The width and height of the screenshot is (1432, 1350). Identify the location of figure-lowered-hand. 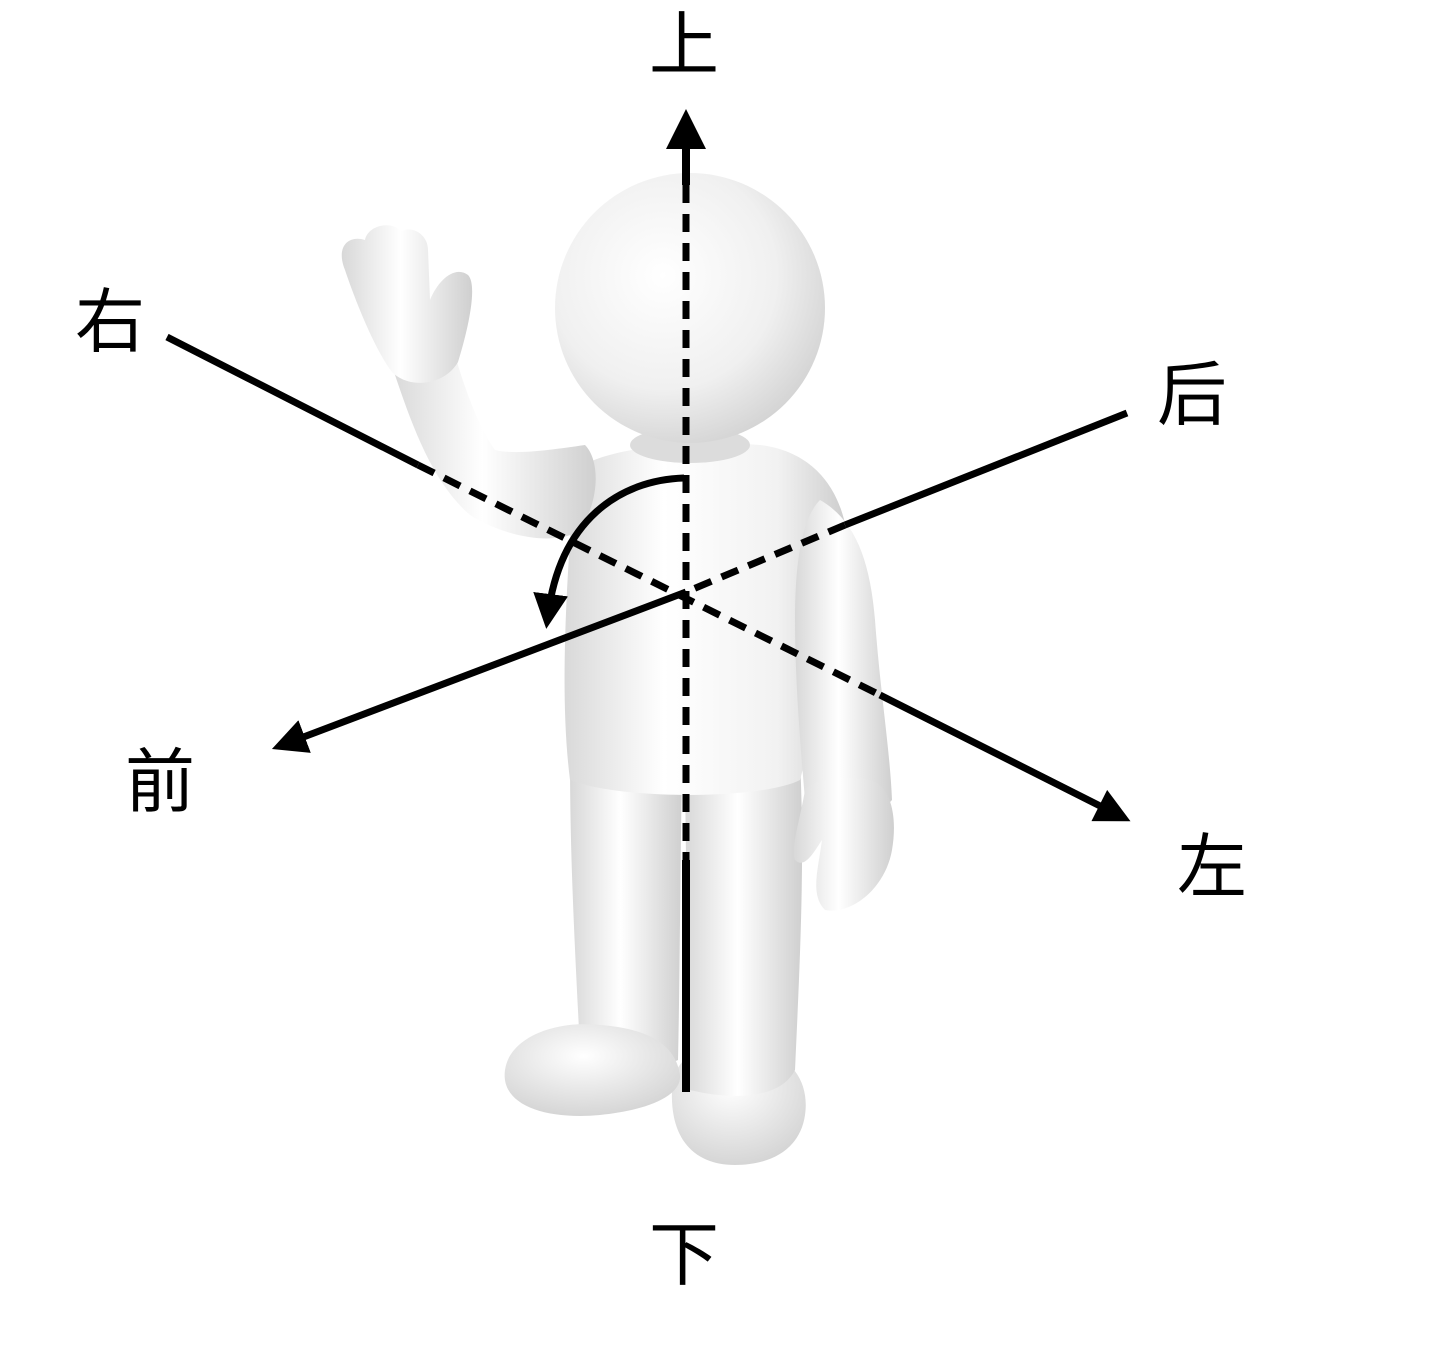
(843, 844).